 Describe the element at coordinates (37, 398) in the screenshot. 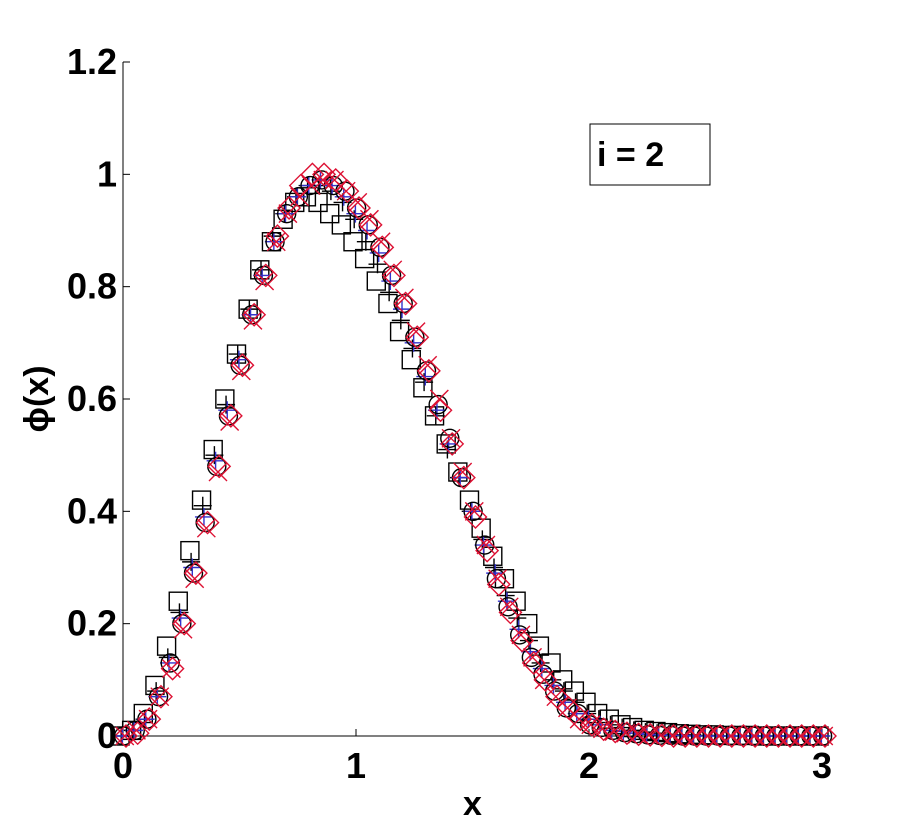

I see `y-axis-label: ϕ(x)` at that location.